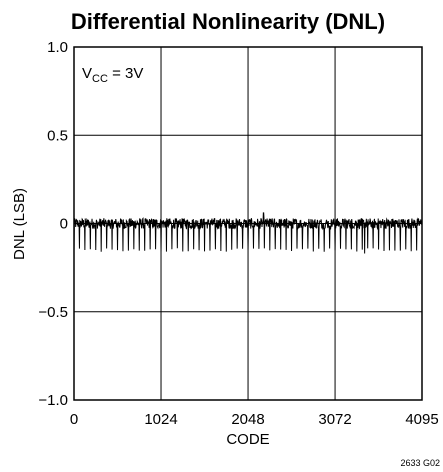  Describe the element at coordinates (420, 463) in the screenshot. I see `figure-note: 2633 G02` at that location.